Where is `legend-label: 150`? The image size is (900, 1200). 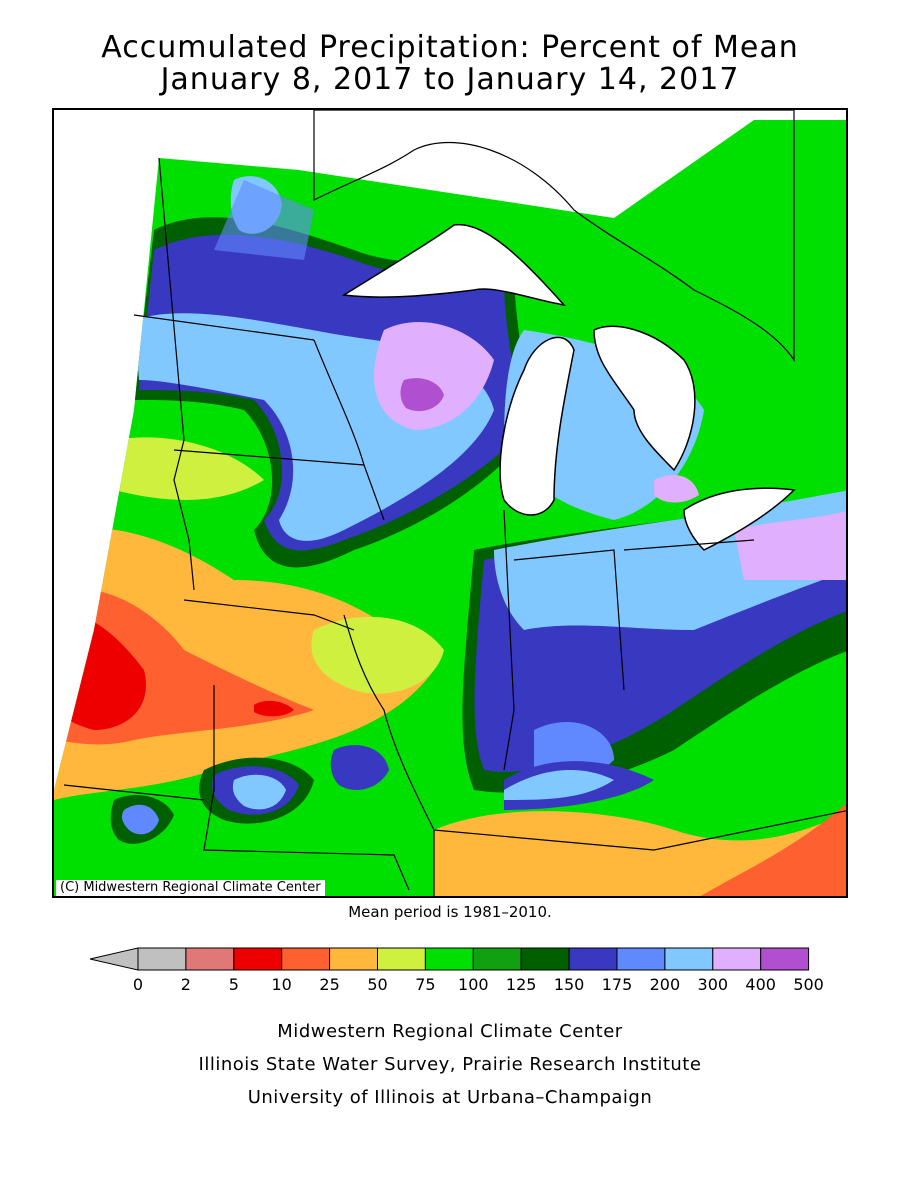 legend-label: 150 is located at coordinates (569, 984).